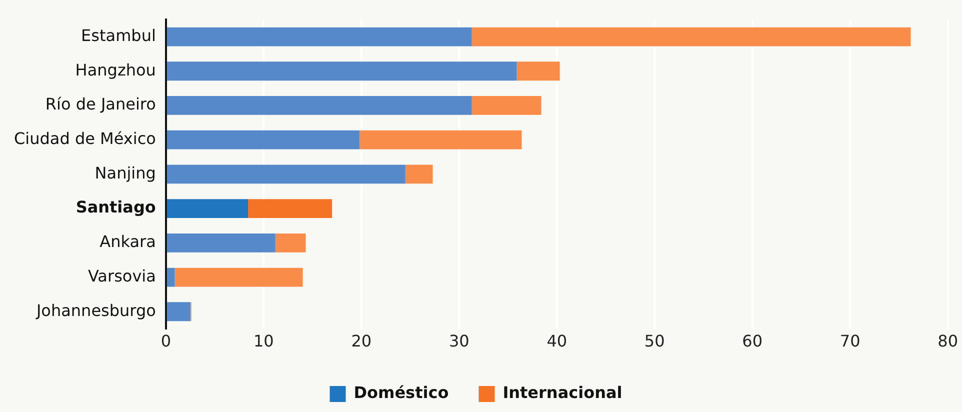 The height and width of the screenshot is (412, 962). I want to click on x-tick-label: 50, so click(654, 341).